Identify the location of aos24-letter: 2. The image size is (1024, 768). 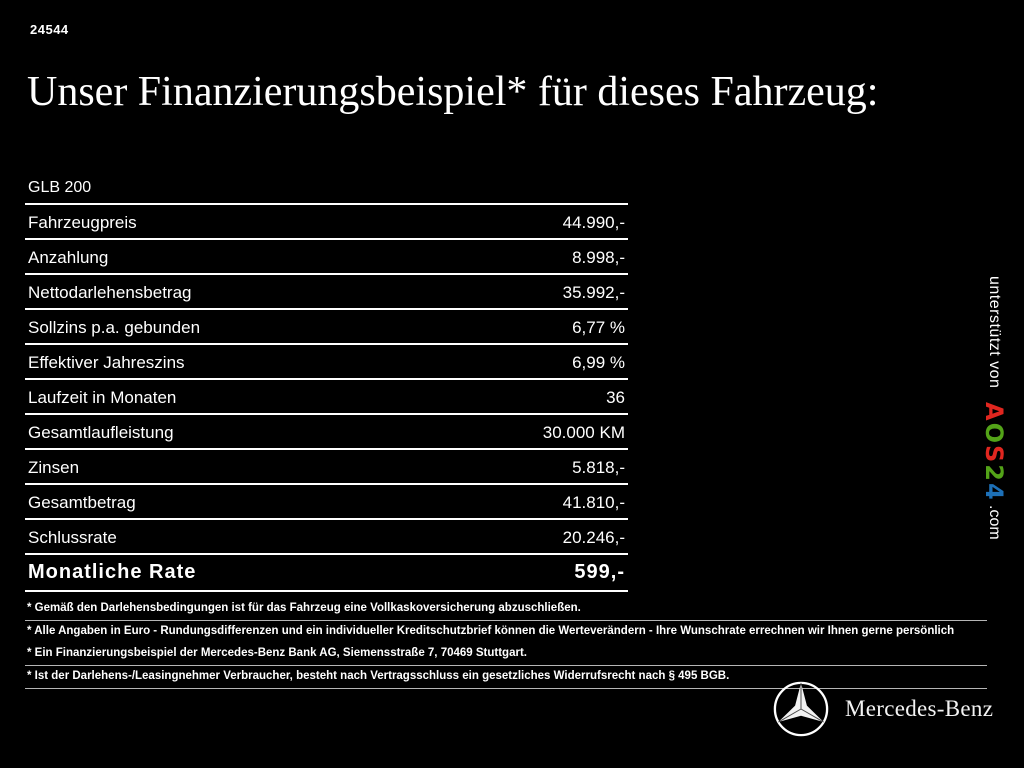
(994, 474).